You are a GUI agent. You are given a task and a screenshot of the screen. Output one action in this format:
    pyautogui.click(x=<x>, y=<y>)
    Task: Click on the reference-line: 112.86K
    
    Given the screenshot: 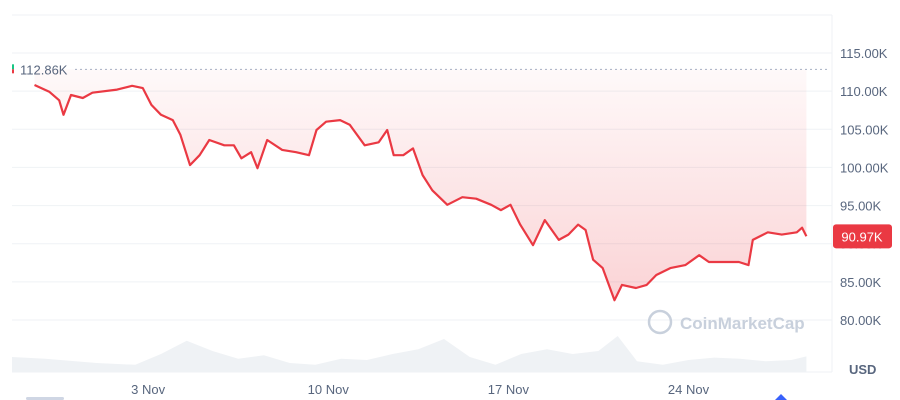 What is the action you would take?
    pyautogui.click(x=421, y=69)
    